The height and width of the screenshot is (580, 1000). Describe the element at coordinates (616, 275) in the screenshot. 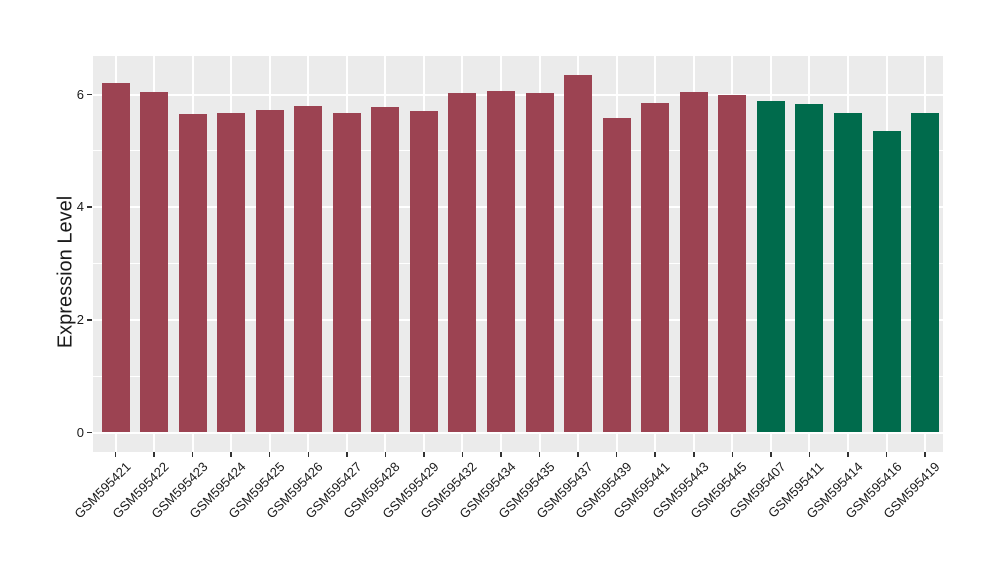

I see `bar-GSM595439` at that location.